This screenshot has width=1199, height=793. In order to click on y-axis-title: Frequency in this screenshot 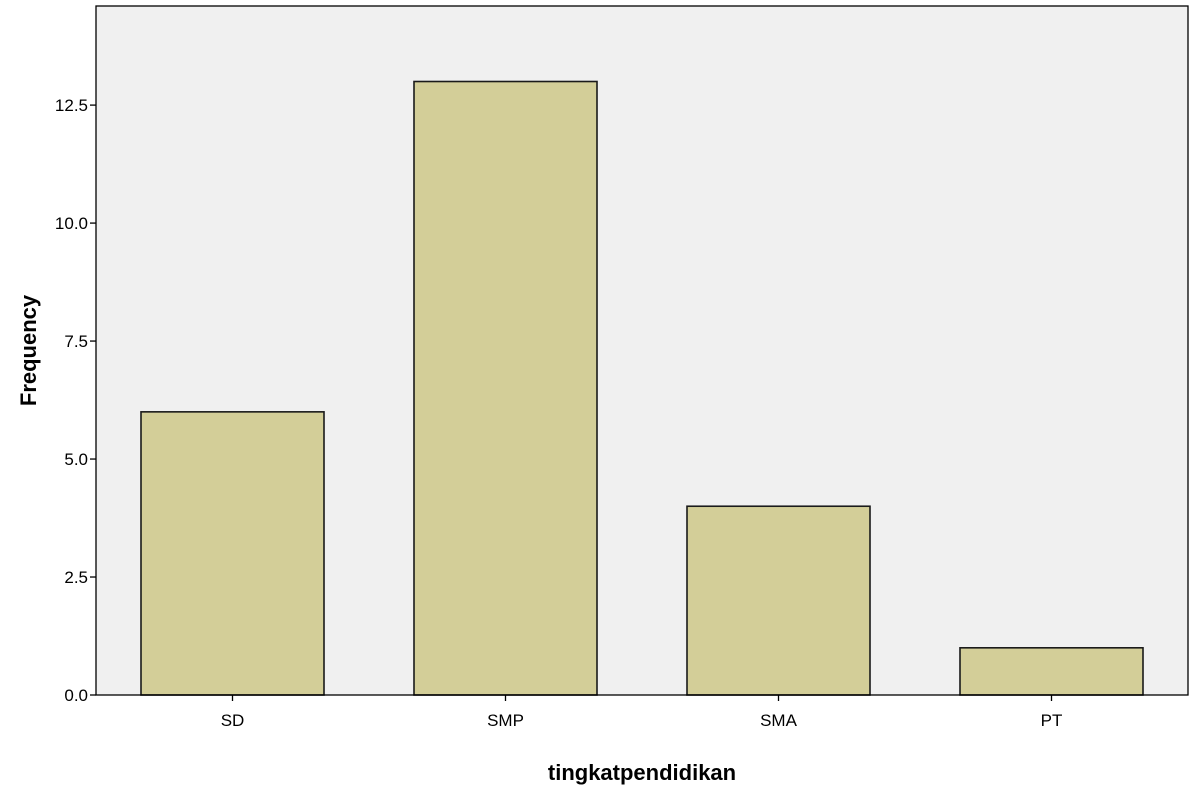, I will do `click(28, 350)`.